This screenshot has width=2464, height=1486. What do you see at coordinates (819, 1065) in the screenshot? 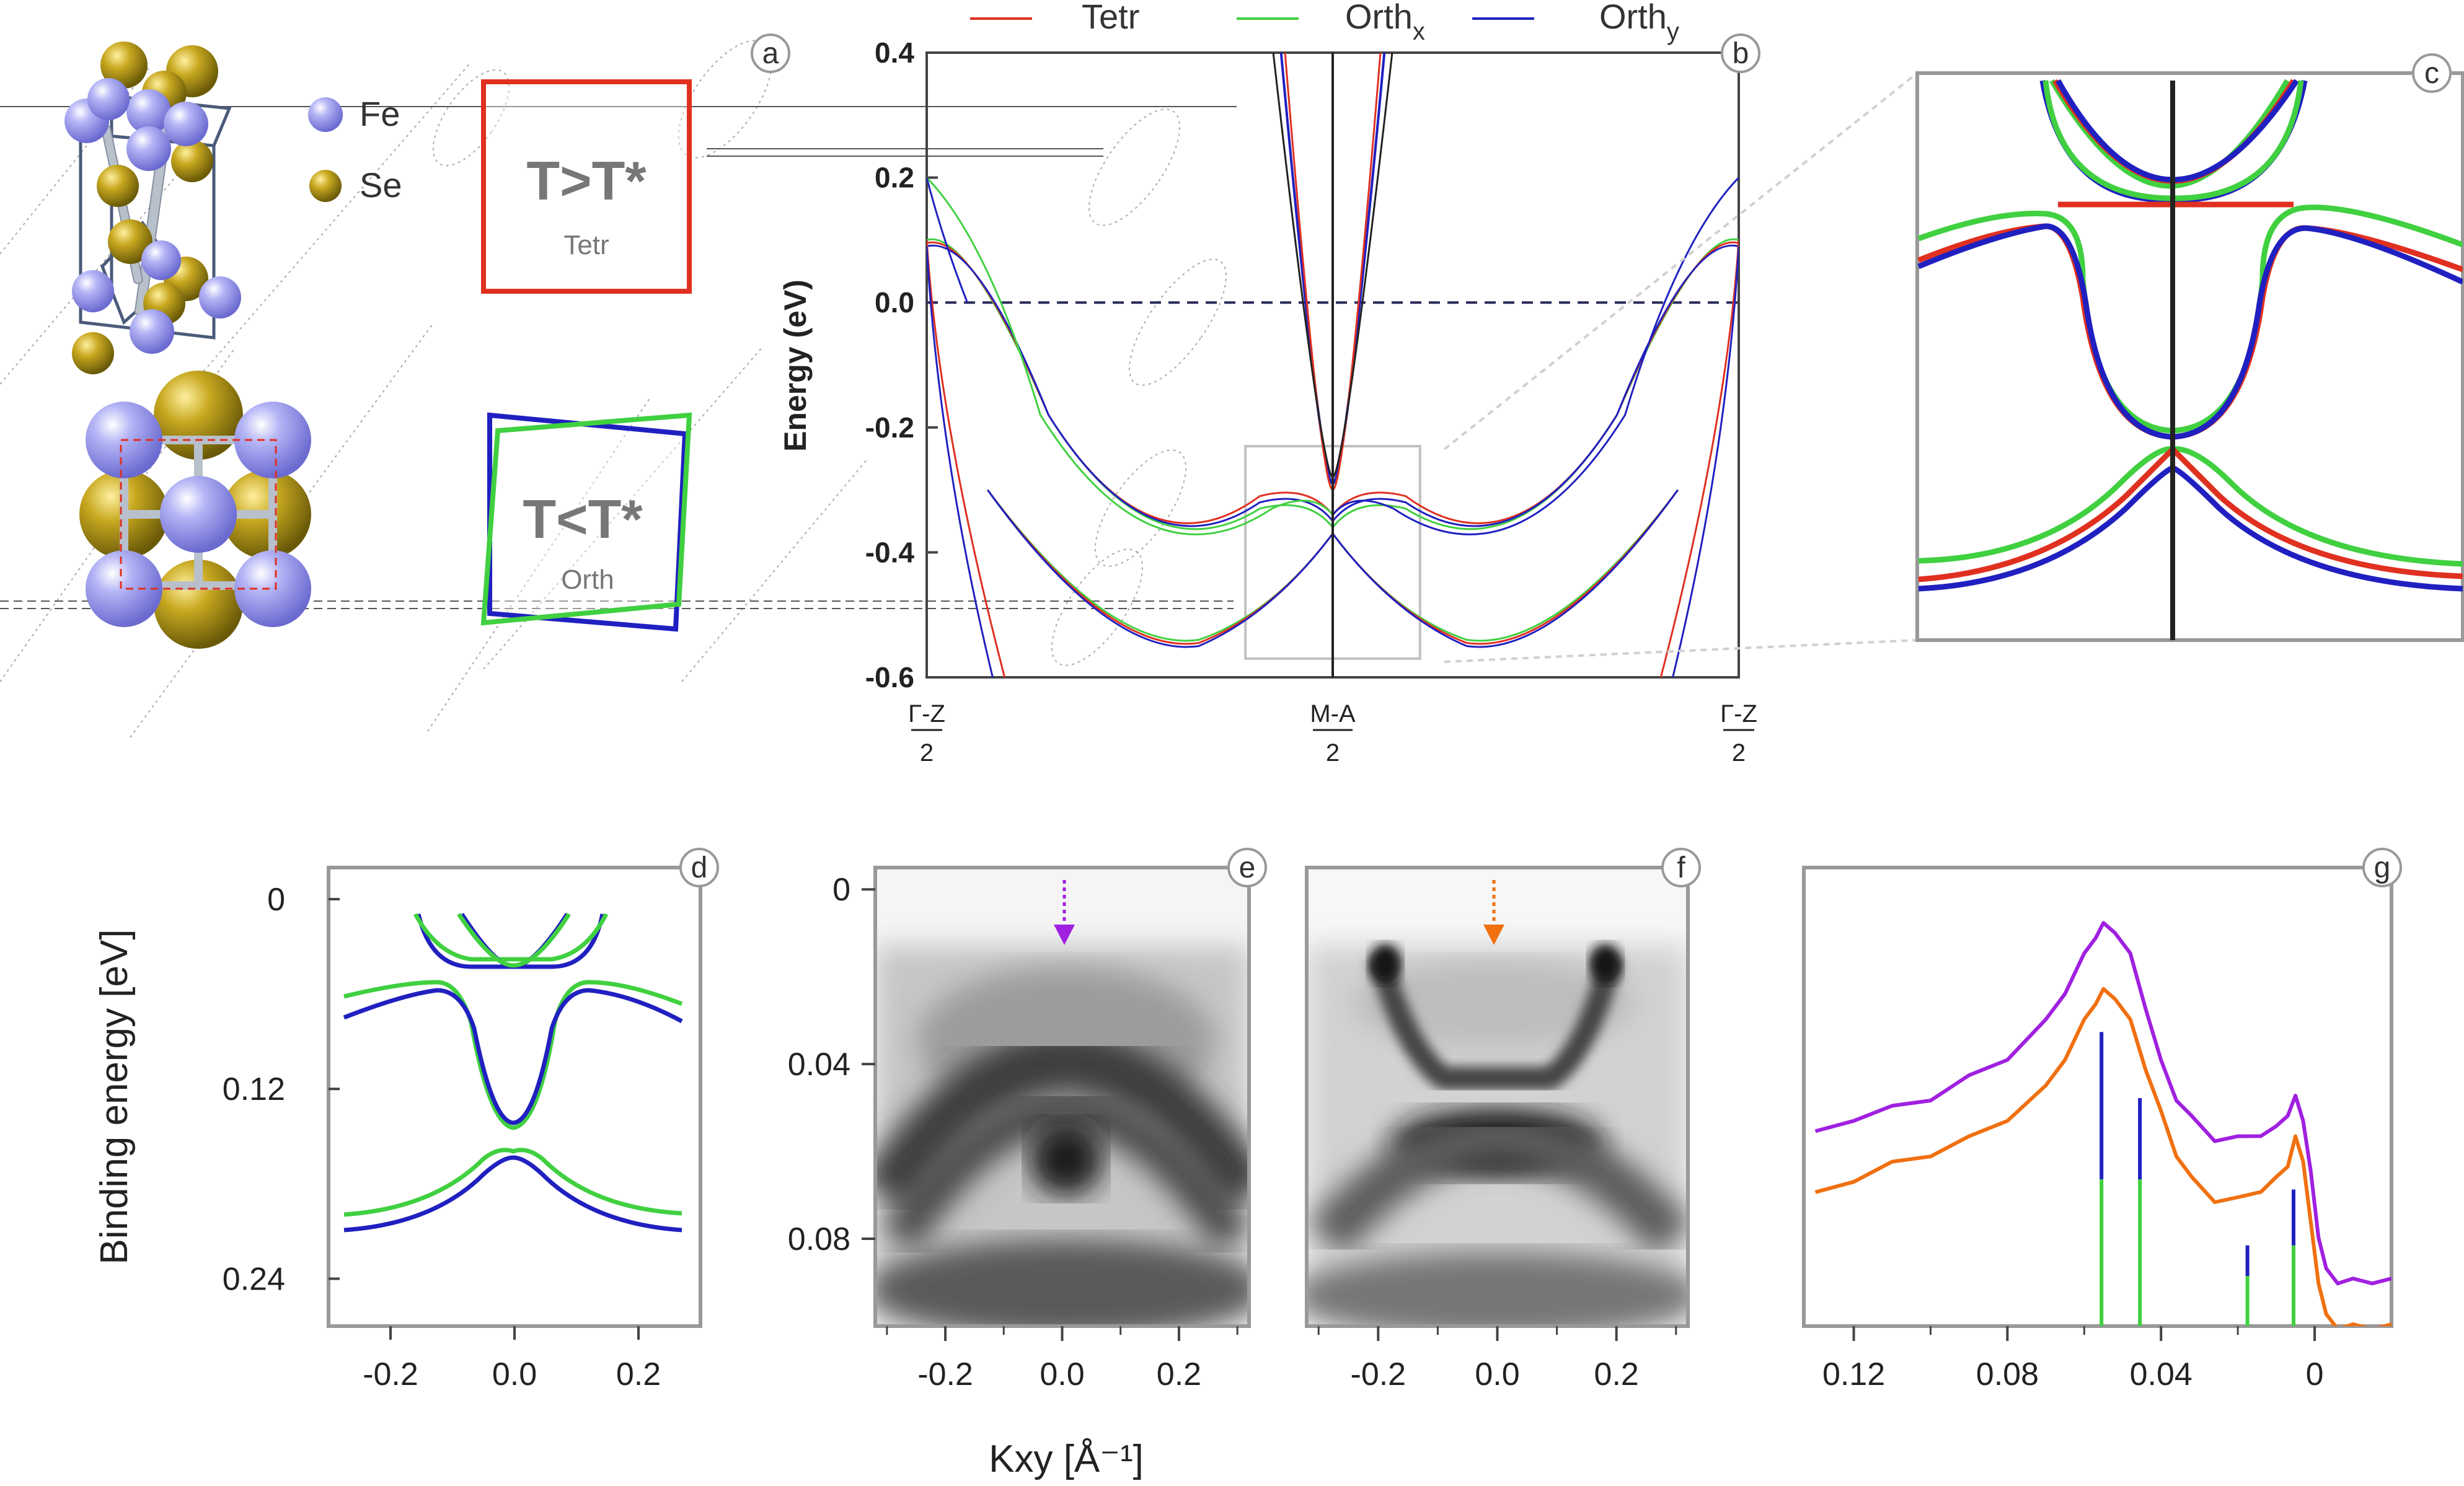
I see `ytick-label: 0.04` at bounding box center [819, 1065].